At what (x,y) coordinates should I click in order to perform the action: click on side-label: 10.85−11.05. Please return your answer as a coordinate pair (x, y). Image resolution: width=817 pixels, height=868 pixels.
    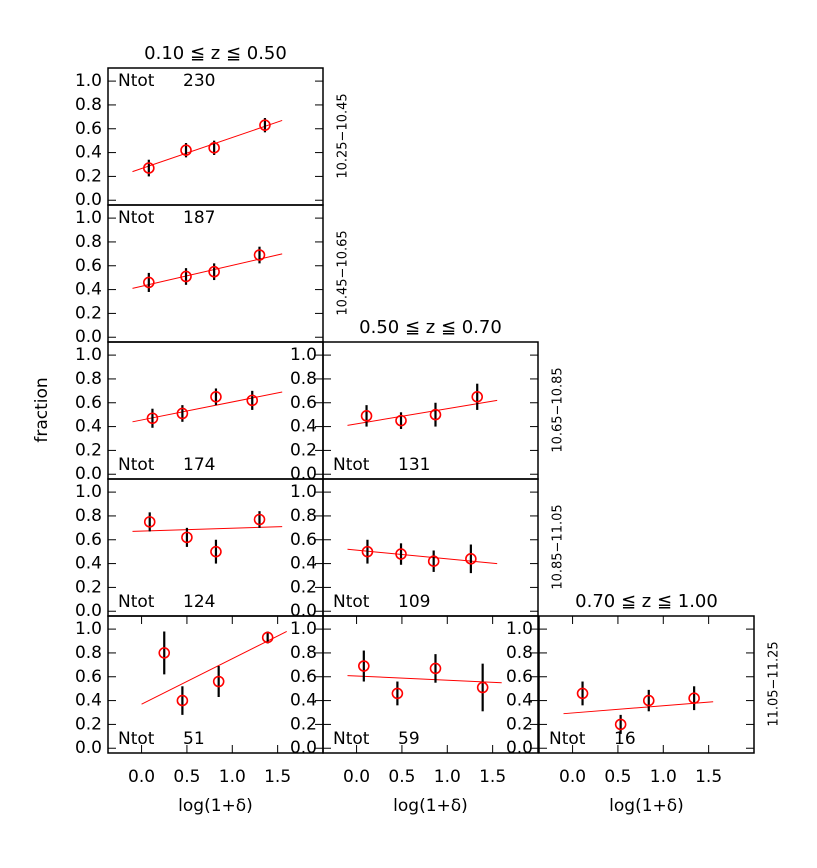
    Looking at the image, I should click on (558, 546).